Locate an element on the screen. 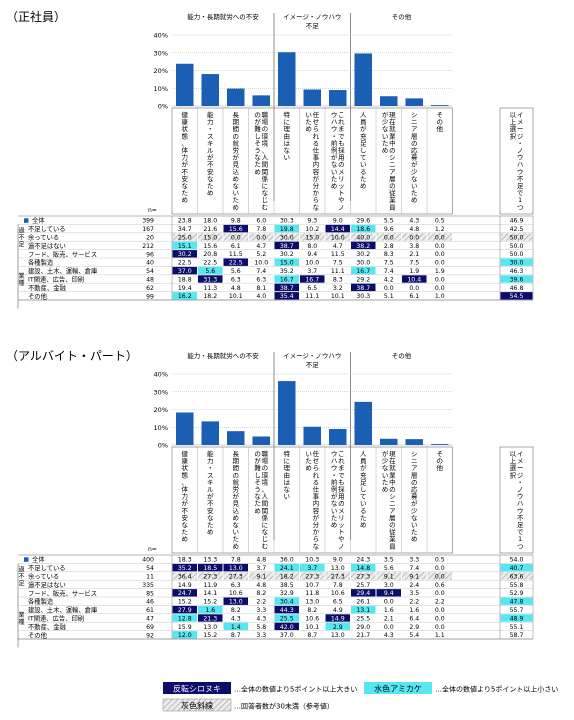  table-cell: 30.0 is located at coordinates (517, 263).